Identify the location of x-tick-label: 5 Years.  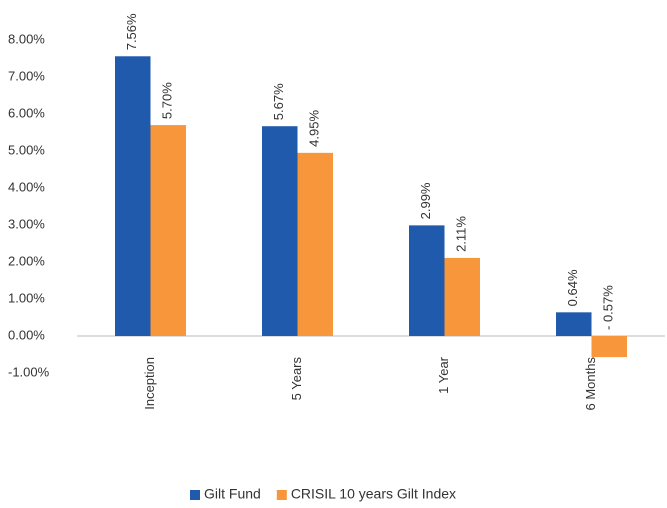
(296, 379).